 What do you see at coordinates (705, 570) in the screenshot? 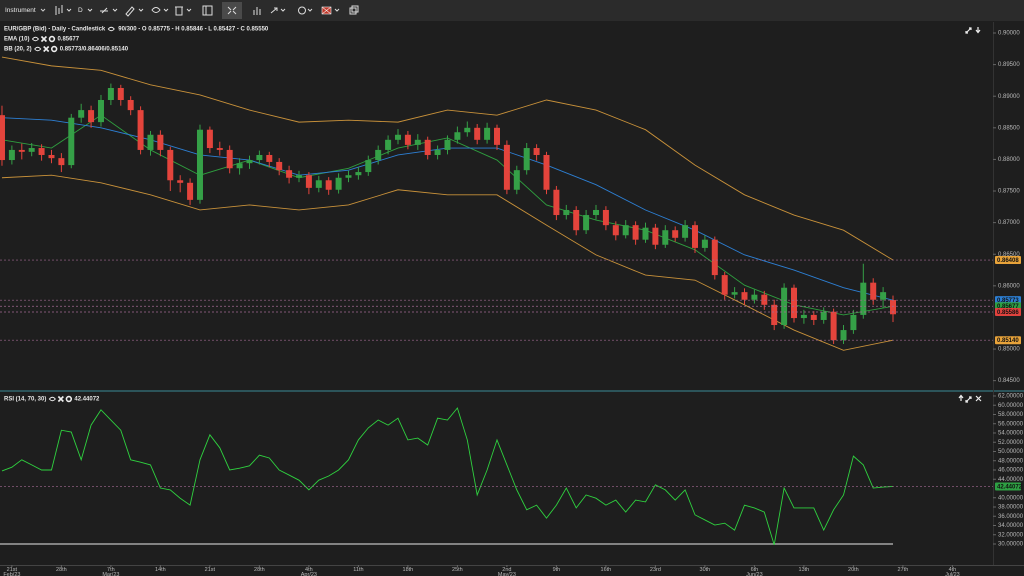
I see `x-tick-label: 30th` at bounding box center [705, 570].